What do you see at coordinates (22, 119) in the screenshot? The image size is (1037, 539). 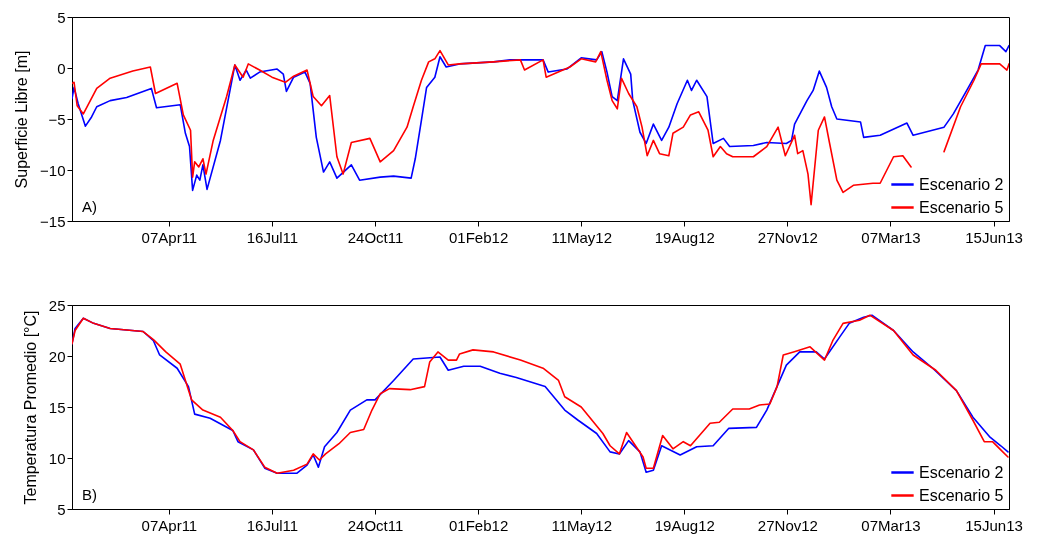 I see `y-axis-title: Superficie Libre [m]` at bounding box center [22, 119].